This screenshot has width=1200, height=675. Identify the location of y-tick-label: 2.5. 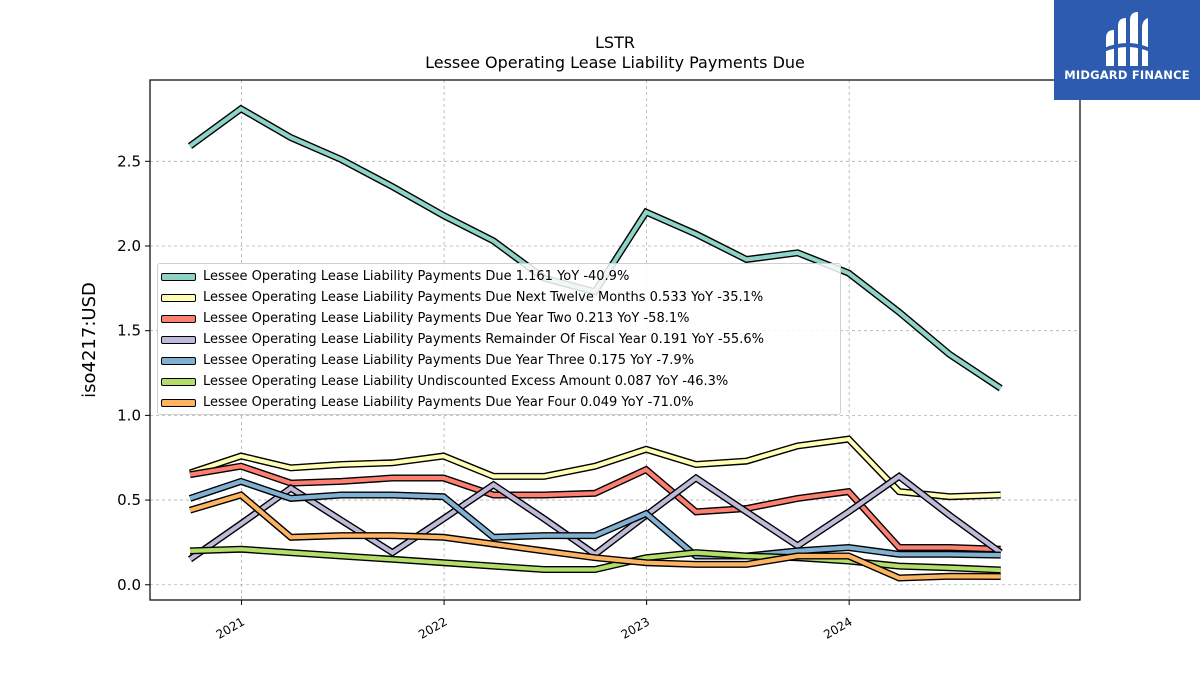
(129, 161).